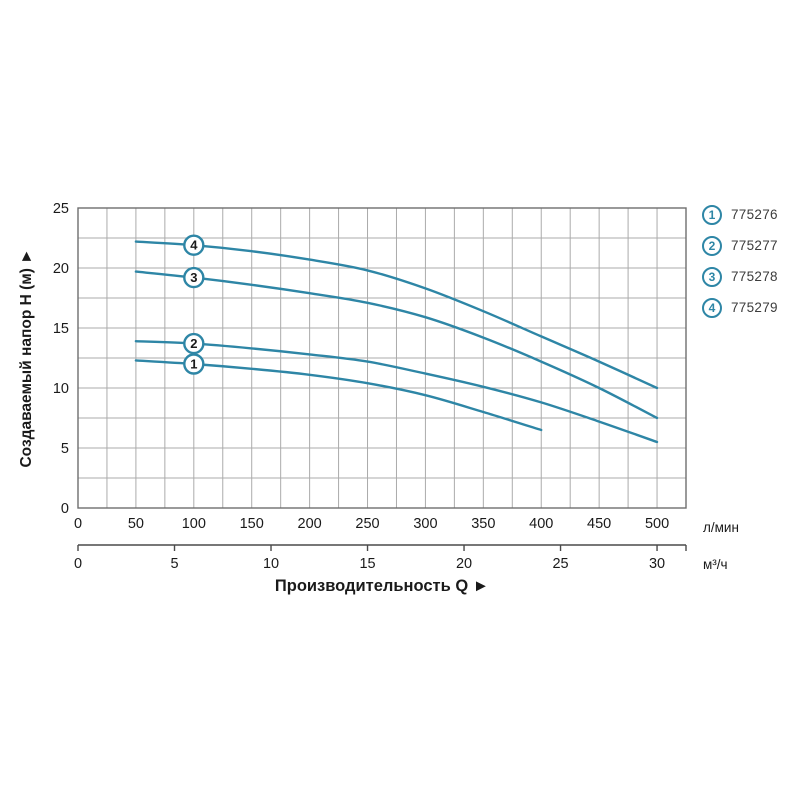 This screenshot has width=800, height=800. What do you see at coordinates (541, 524) in the screenshot?
I see `x-tick-label-lmin: 400` at bounding box center [541, 524].